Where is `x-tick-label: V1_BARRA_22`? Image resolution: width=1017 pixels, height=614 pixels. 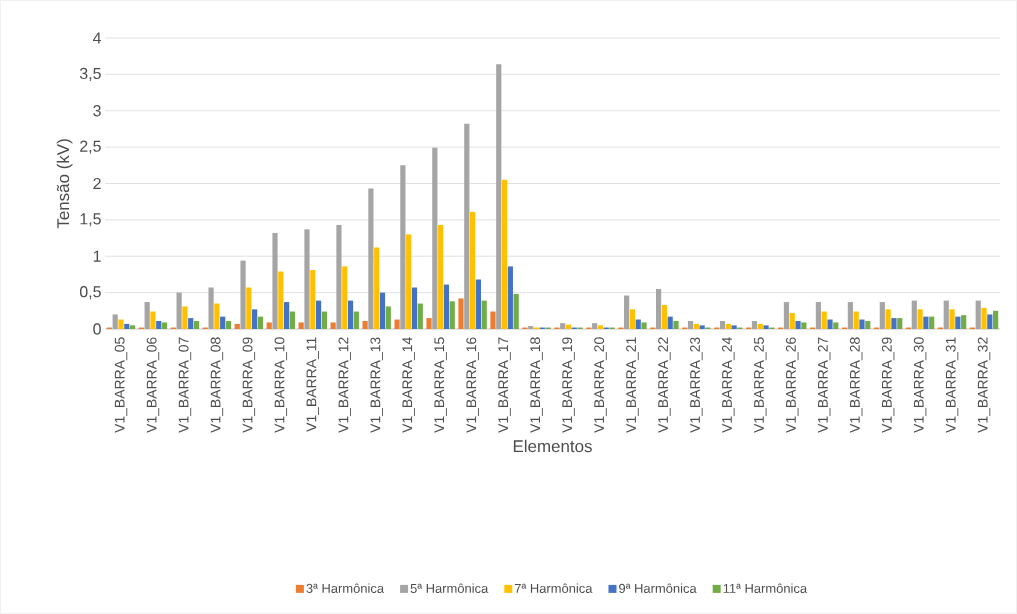 x-tick-label: V1_BARRA_22 is located at coordinates (664, 385).